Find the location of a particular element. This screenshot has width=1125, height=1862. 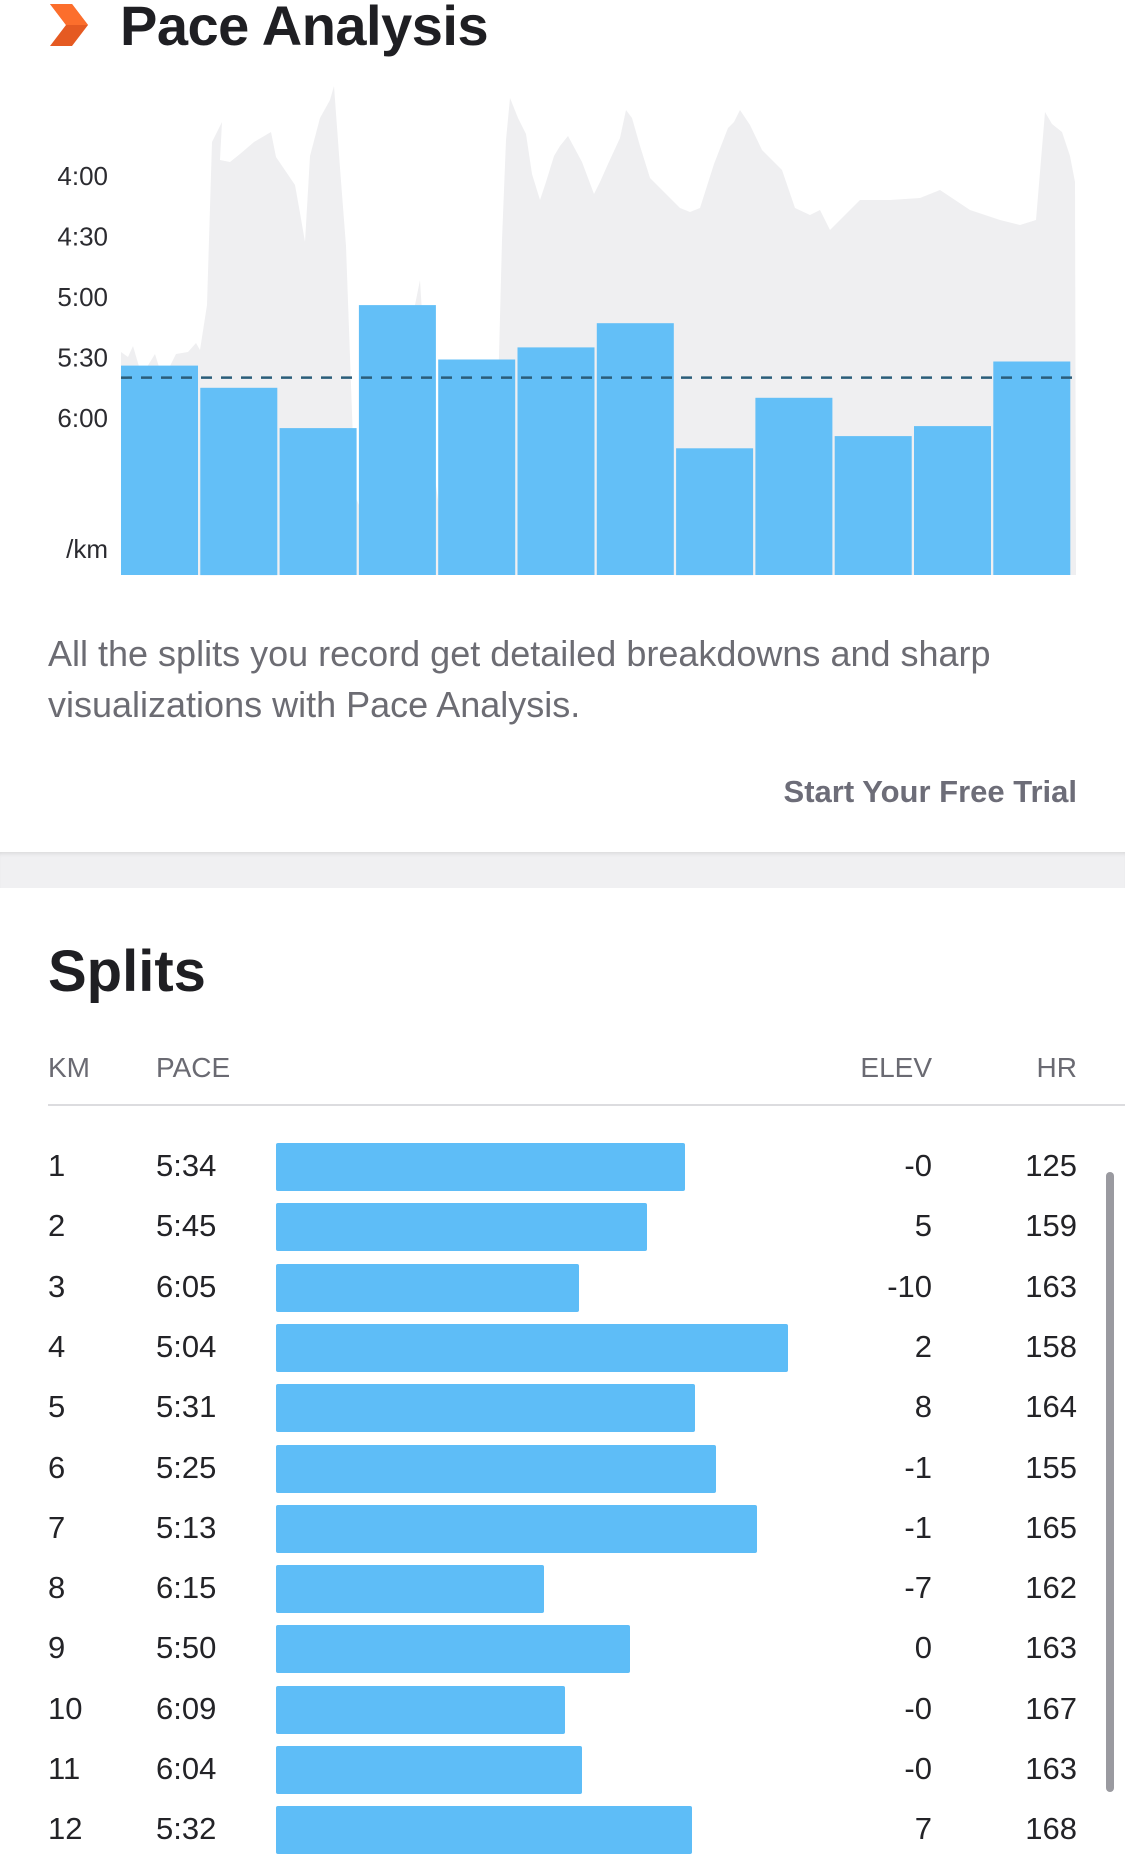

column-header-km: KM is located at coordinates (69, 1067).